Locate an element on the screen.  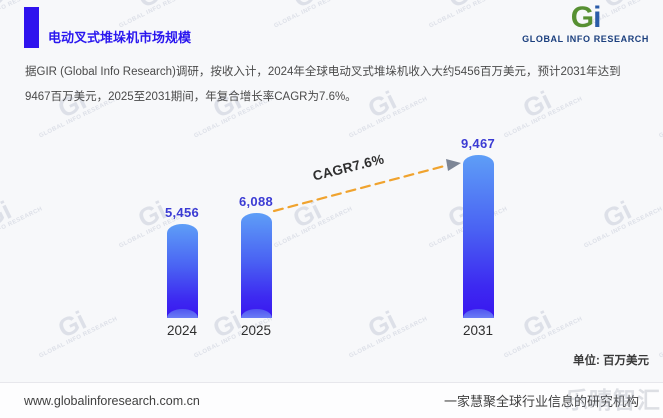
bar-value-label: 9,467 is located at coordinates (478, 143).